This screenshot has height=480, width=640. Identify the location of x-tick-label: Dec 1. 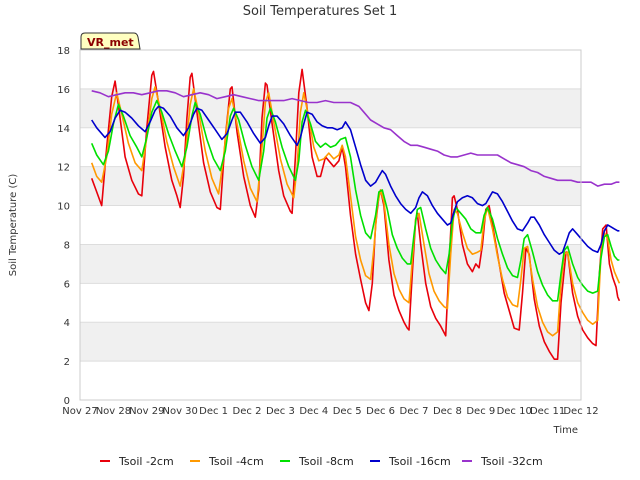
(213, 411).